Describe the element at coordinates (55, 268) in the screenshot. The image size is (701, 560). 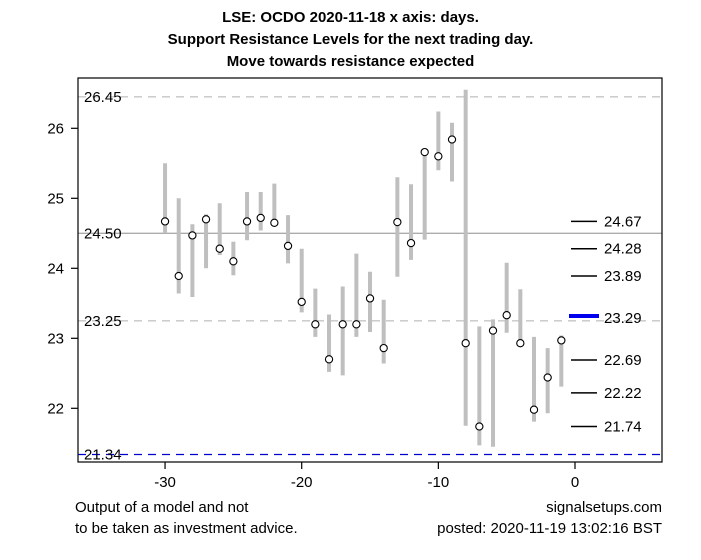
I see `y-tick-label: 24` at that location.